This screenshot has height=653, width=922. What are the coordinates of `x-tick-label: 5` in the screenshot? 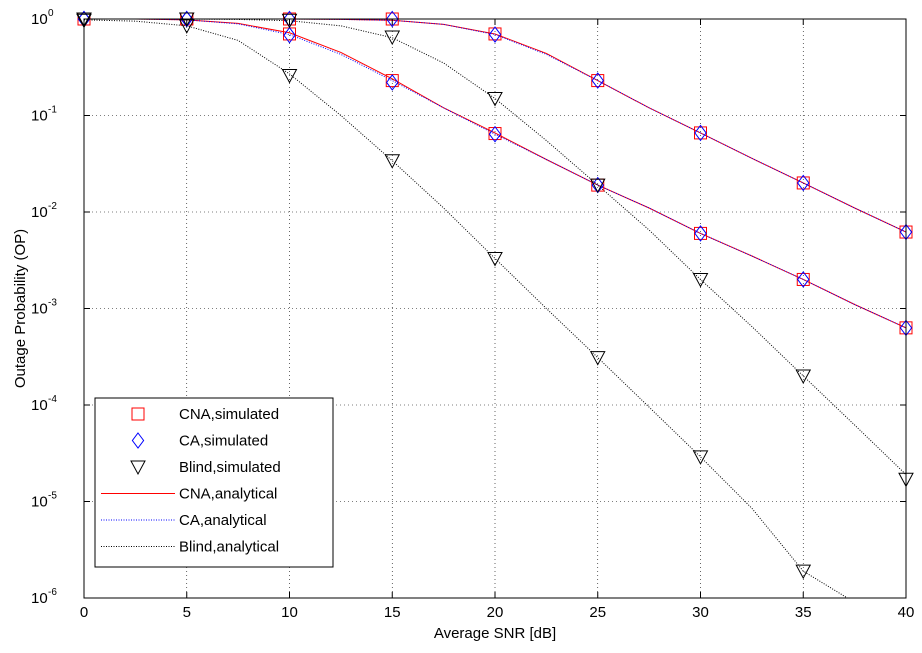 It's located at (187, 612).